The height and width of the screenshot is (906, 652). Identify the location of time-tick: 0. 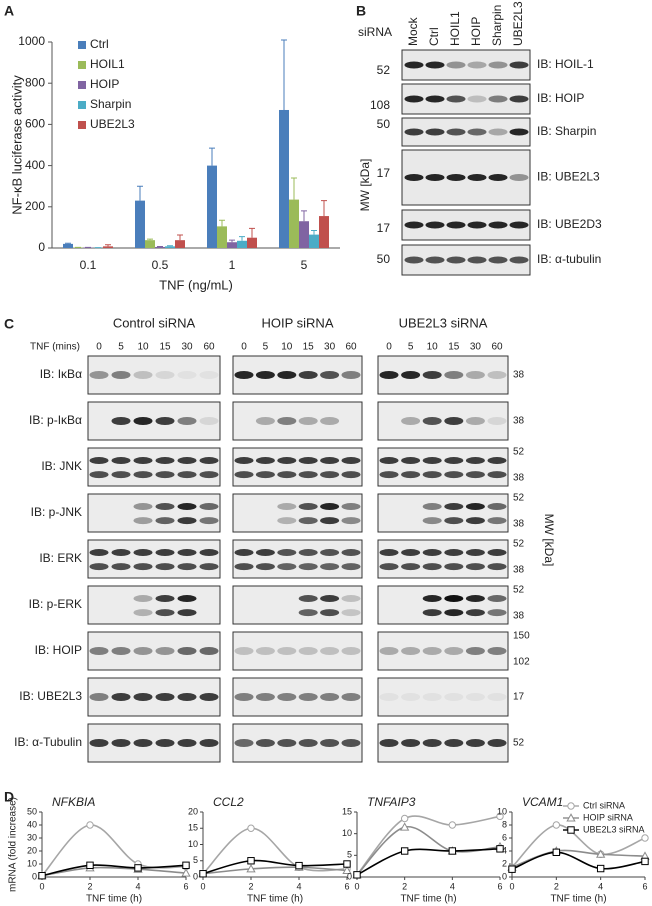
(244, 347).